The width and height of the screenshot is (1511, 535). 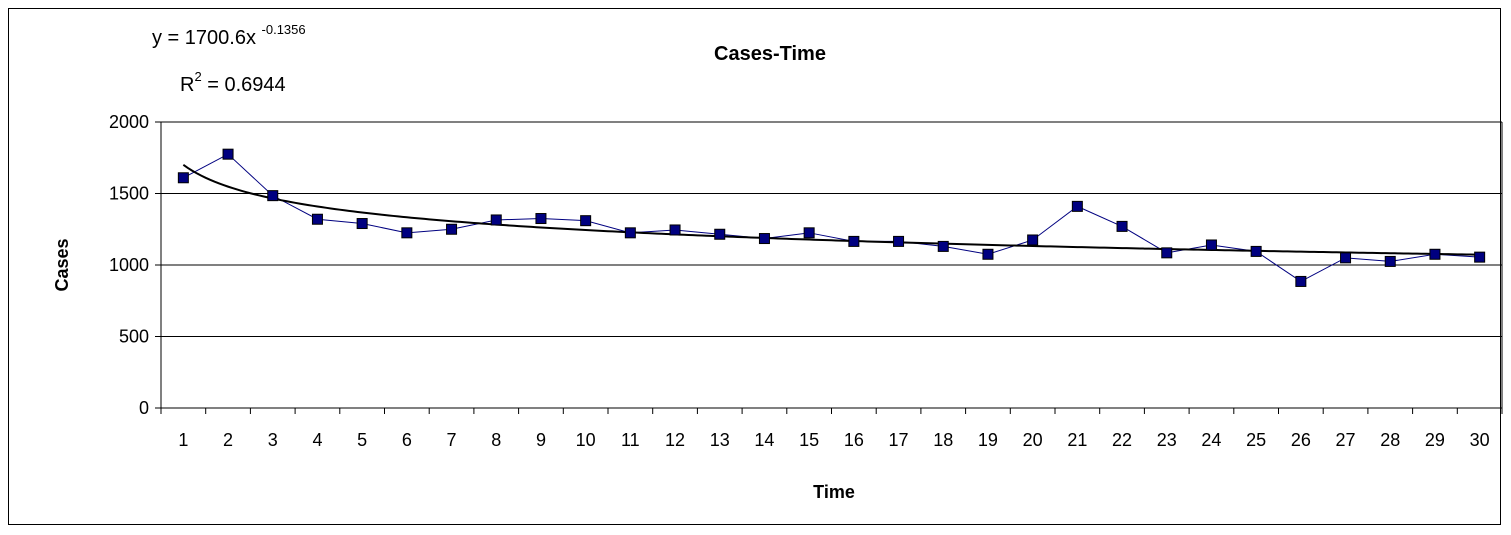 I want to click on x-tick-label-9: 9, so click(x=541, y=440).